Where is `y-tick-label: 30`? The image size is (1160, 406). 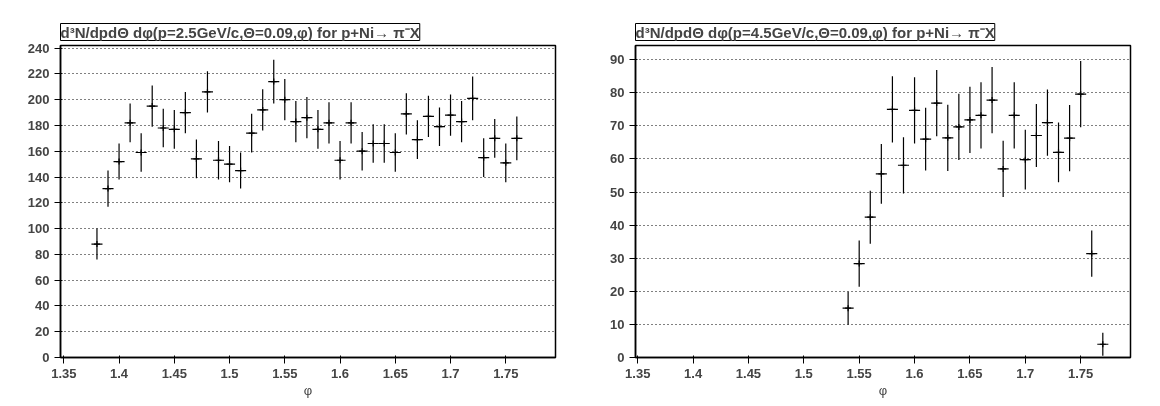 y-tick-label: 30 is located at coordinates (617, 258).